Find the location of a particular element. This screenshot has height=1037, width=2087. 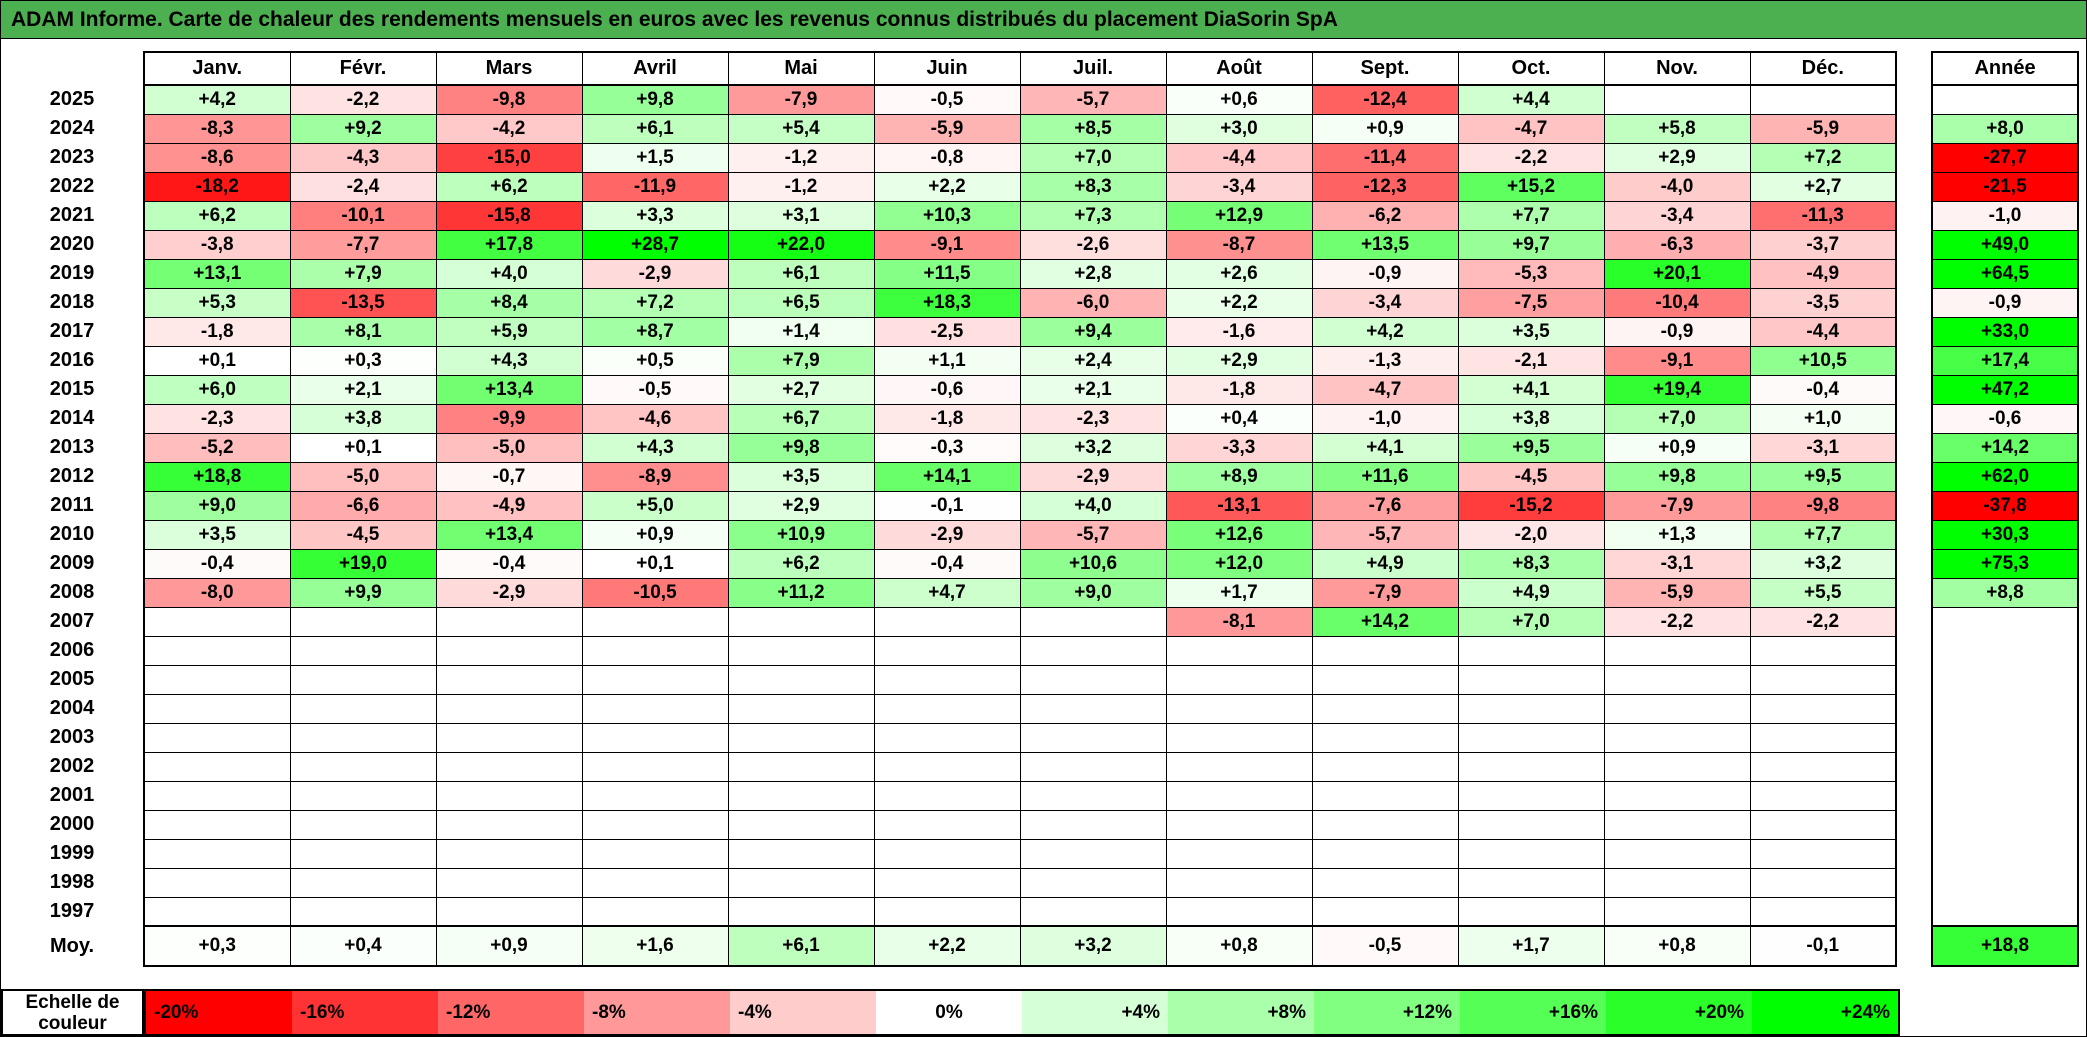

heatmap-cell: -11,9 is located at coordinates (655, 186).